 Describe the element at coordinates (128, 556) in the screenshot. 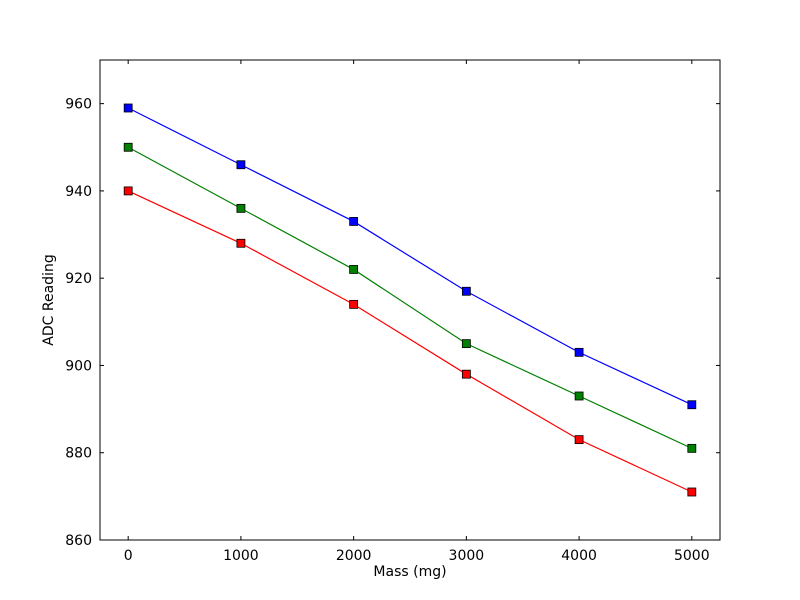

I see `x-tick-label: 0` at that location.